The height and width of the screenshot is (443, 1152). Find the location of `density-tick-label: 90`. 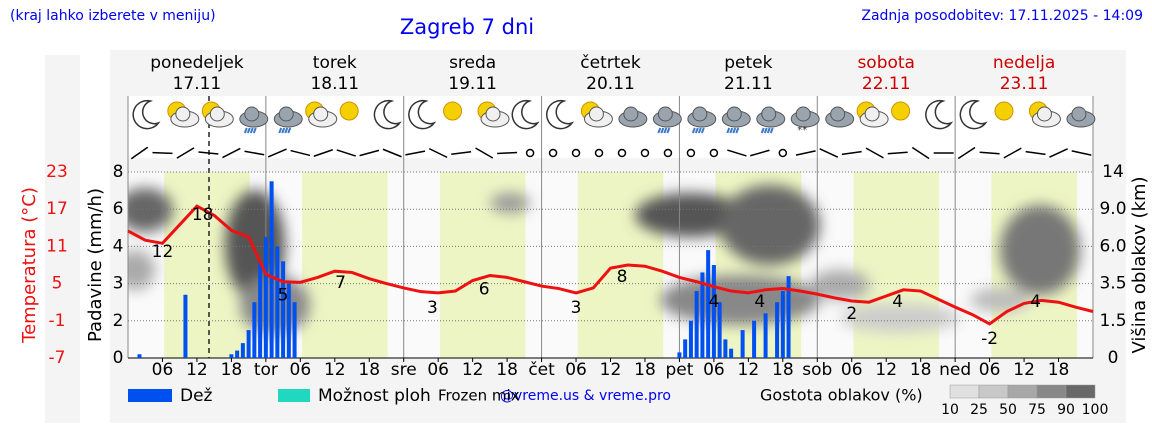

density-tick-label: 90 is located at coordinates (1066, 410).